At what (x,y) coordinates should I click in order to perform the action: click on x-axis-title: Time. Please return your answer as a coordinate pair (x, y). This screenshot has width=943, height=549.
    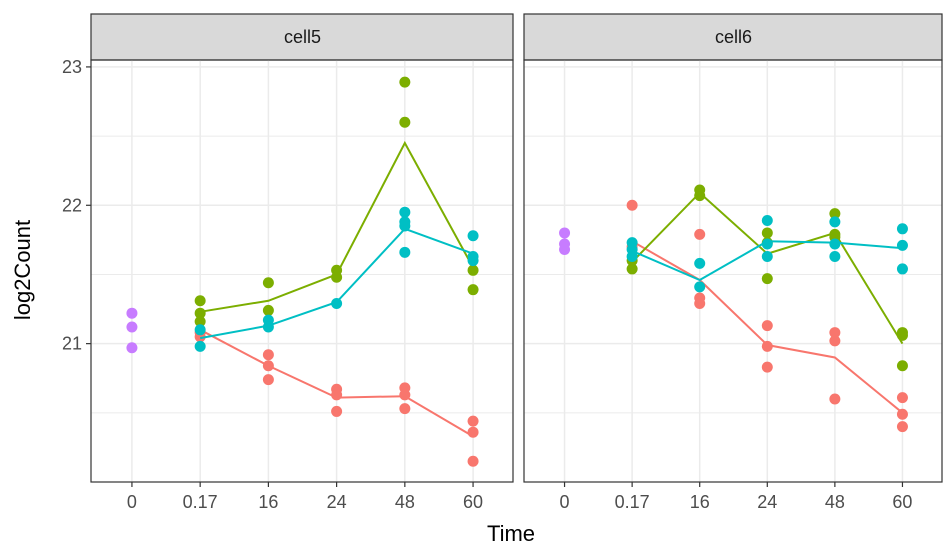
    Looking at the image, I should click on (511, 533).